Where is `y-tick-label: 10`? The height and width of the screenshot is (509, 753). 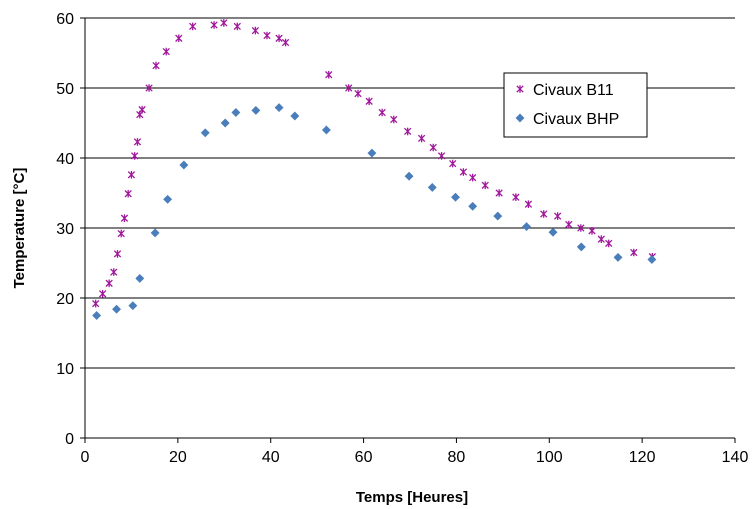 y-tick-label: 10 is located at coordinates (65, 369).